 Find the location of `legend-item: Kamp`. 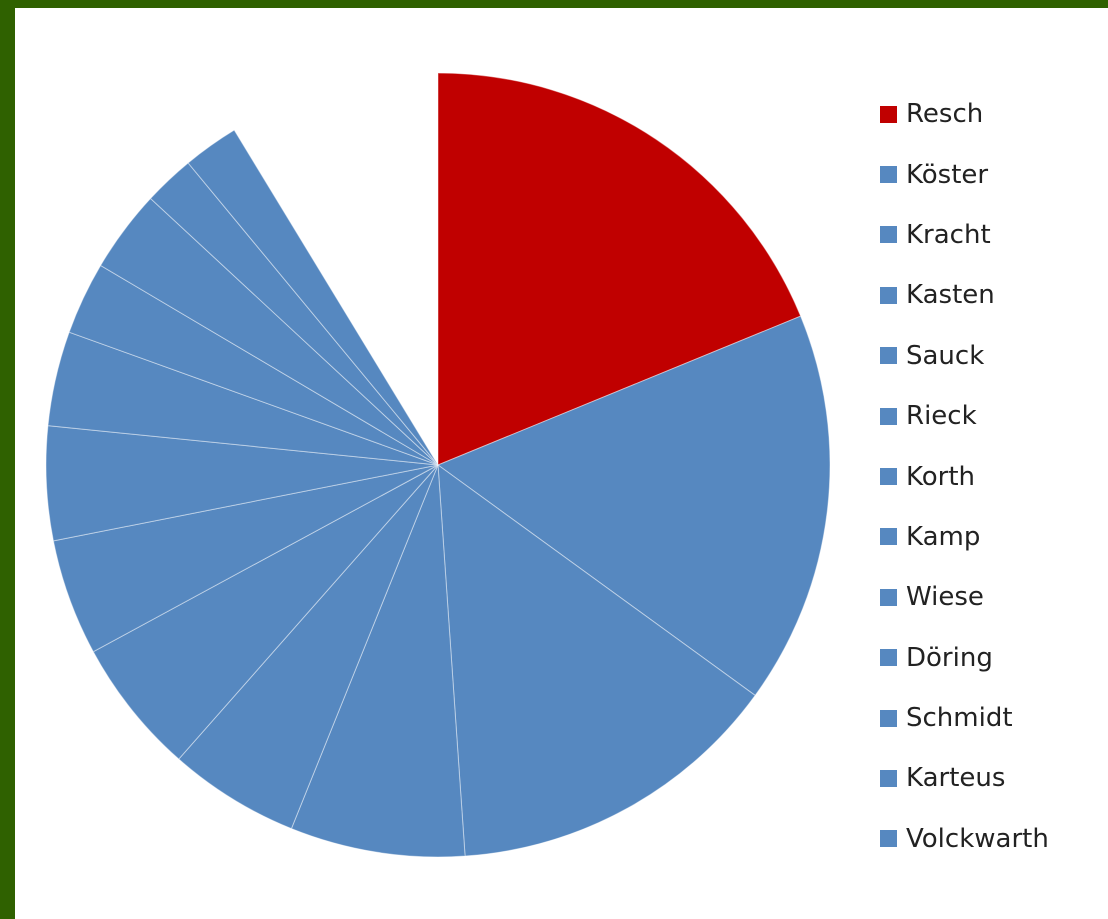

legend-item: Kamp is located at coordinates (964, 537).